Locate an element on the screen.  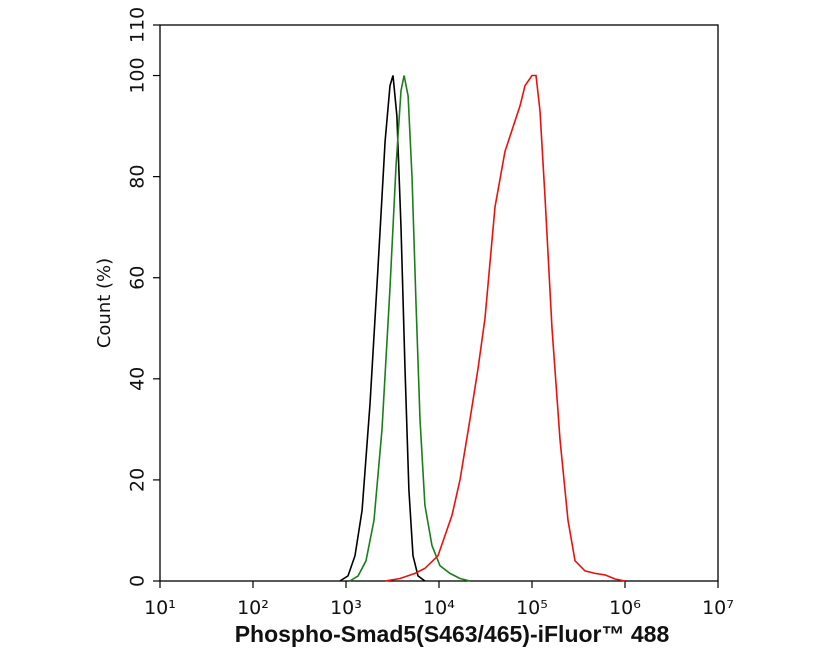
y-axis-label: Count (%) is located at coordinates (104, 303).